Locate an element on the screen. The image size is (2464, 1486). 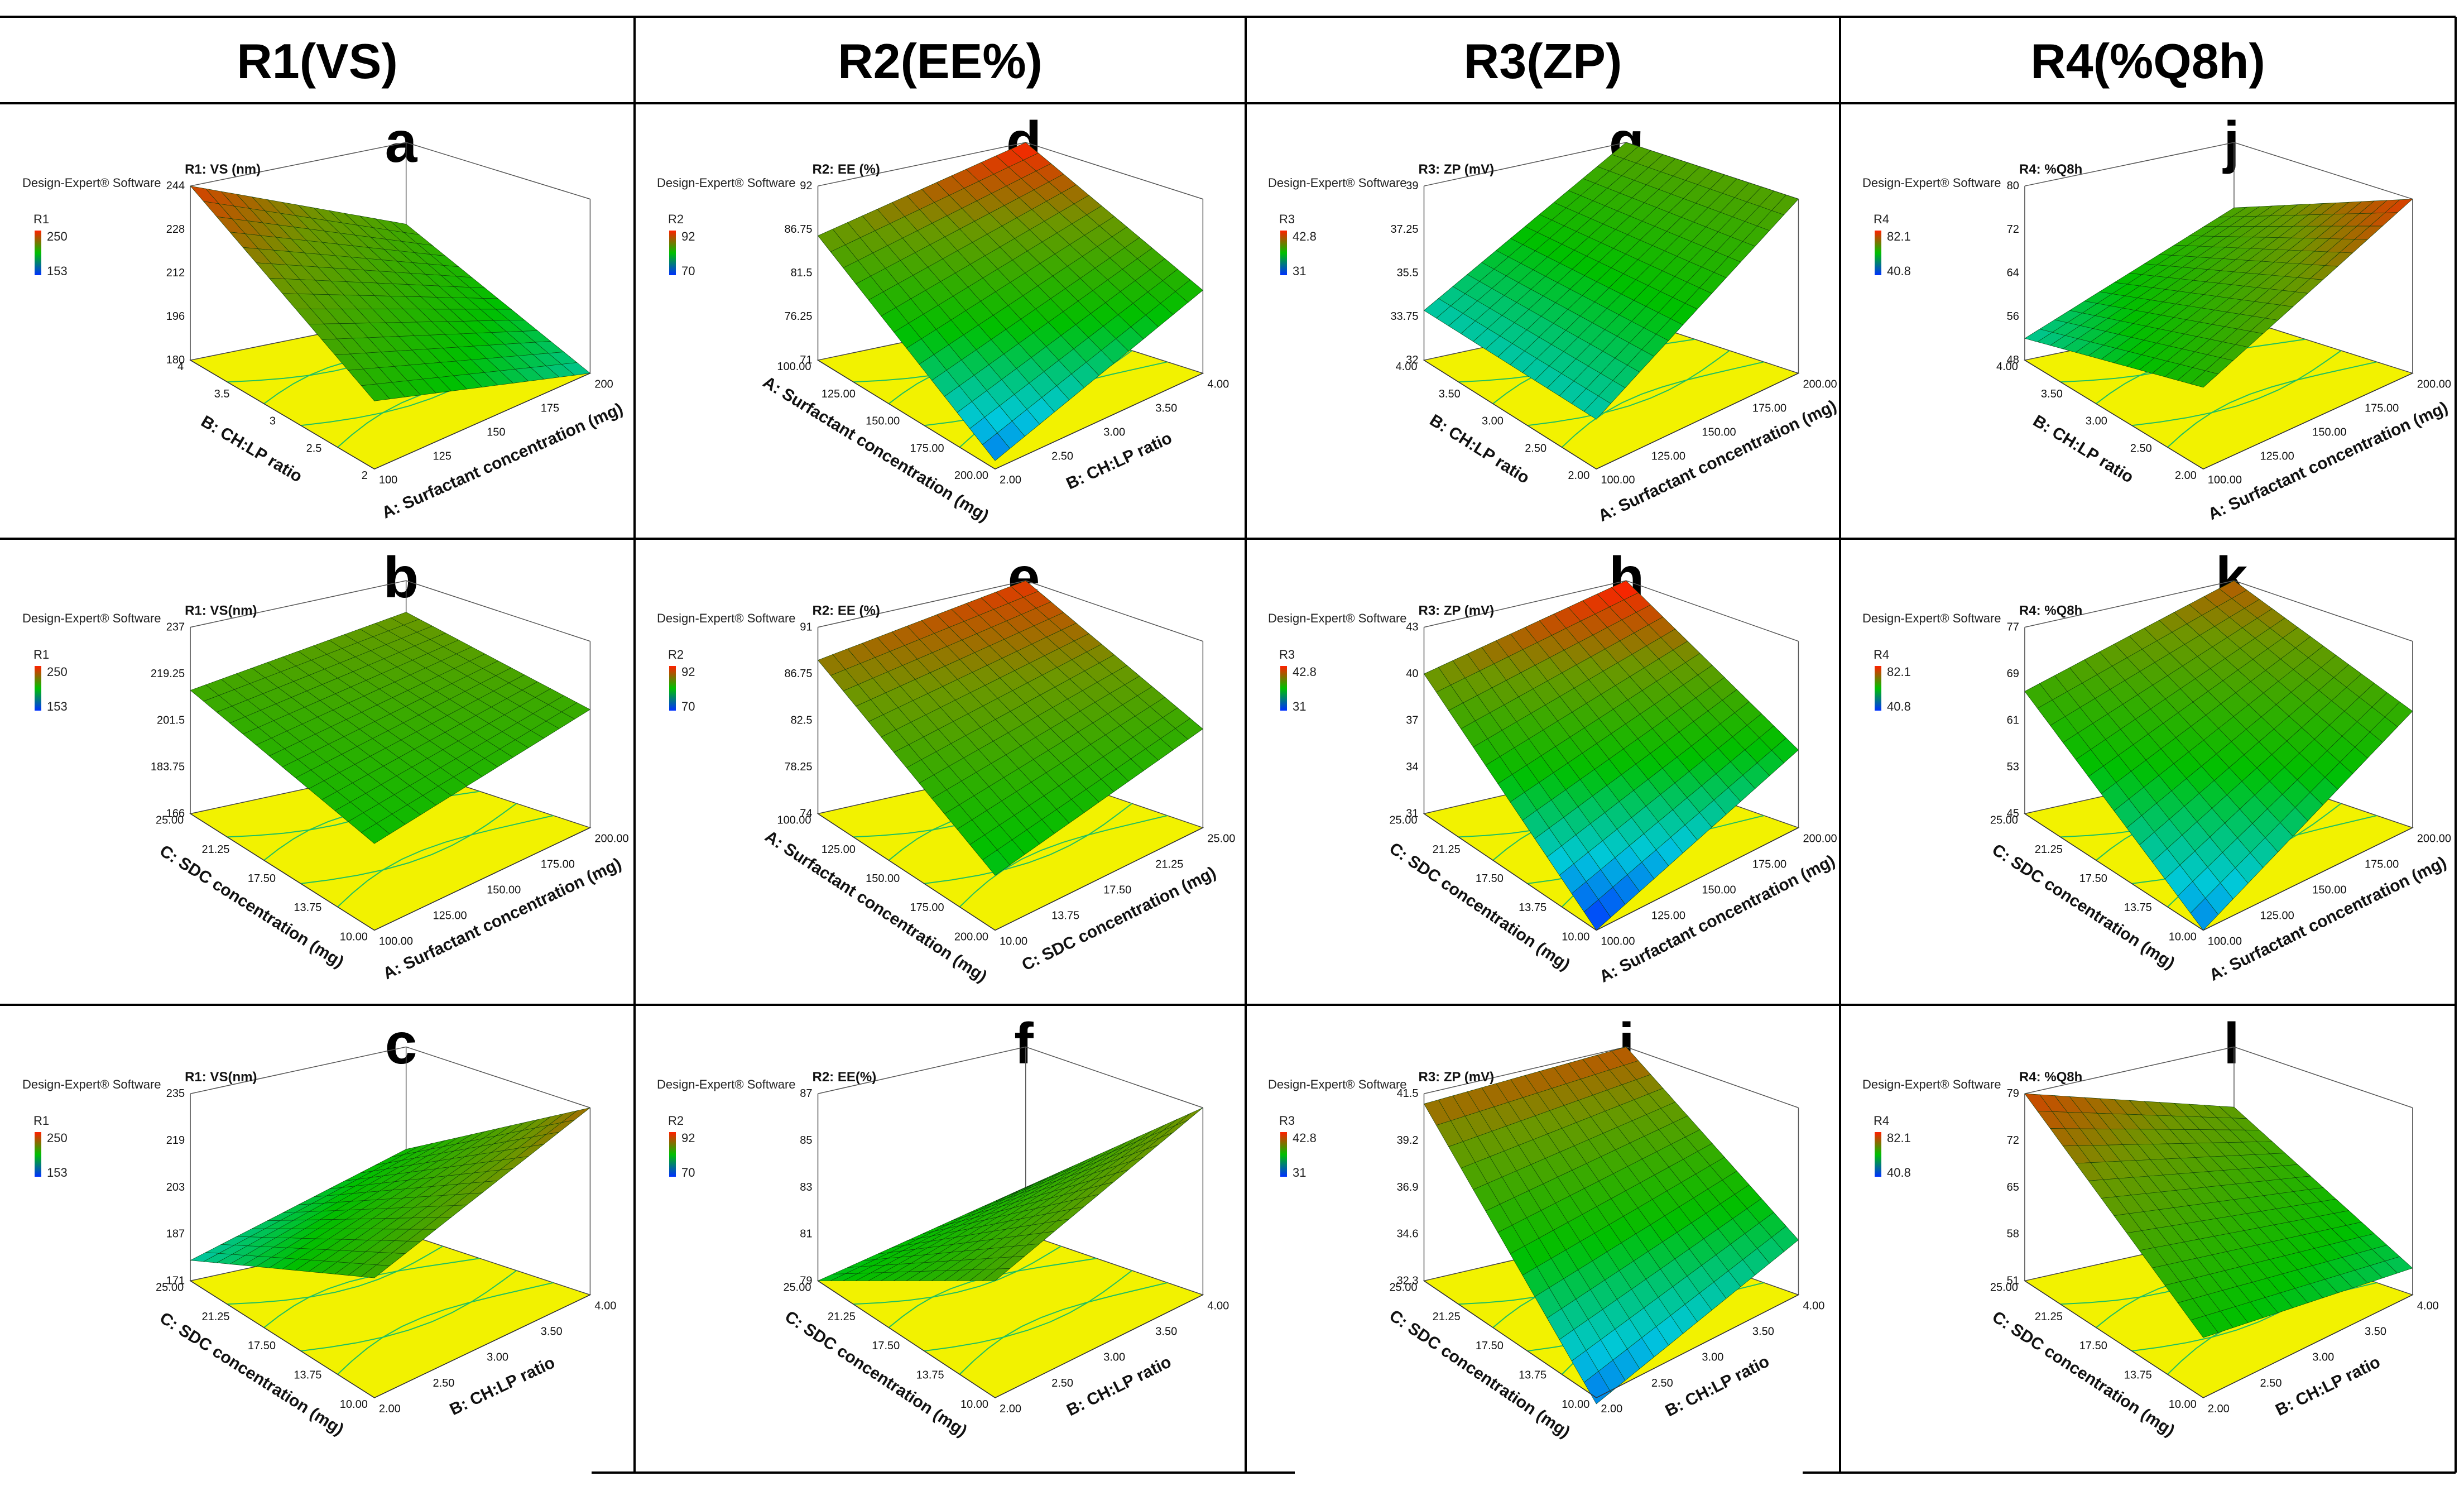
z-tick-label: 86.75 is located at coordinates (798, 229).